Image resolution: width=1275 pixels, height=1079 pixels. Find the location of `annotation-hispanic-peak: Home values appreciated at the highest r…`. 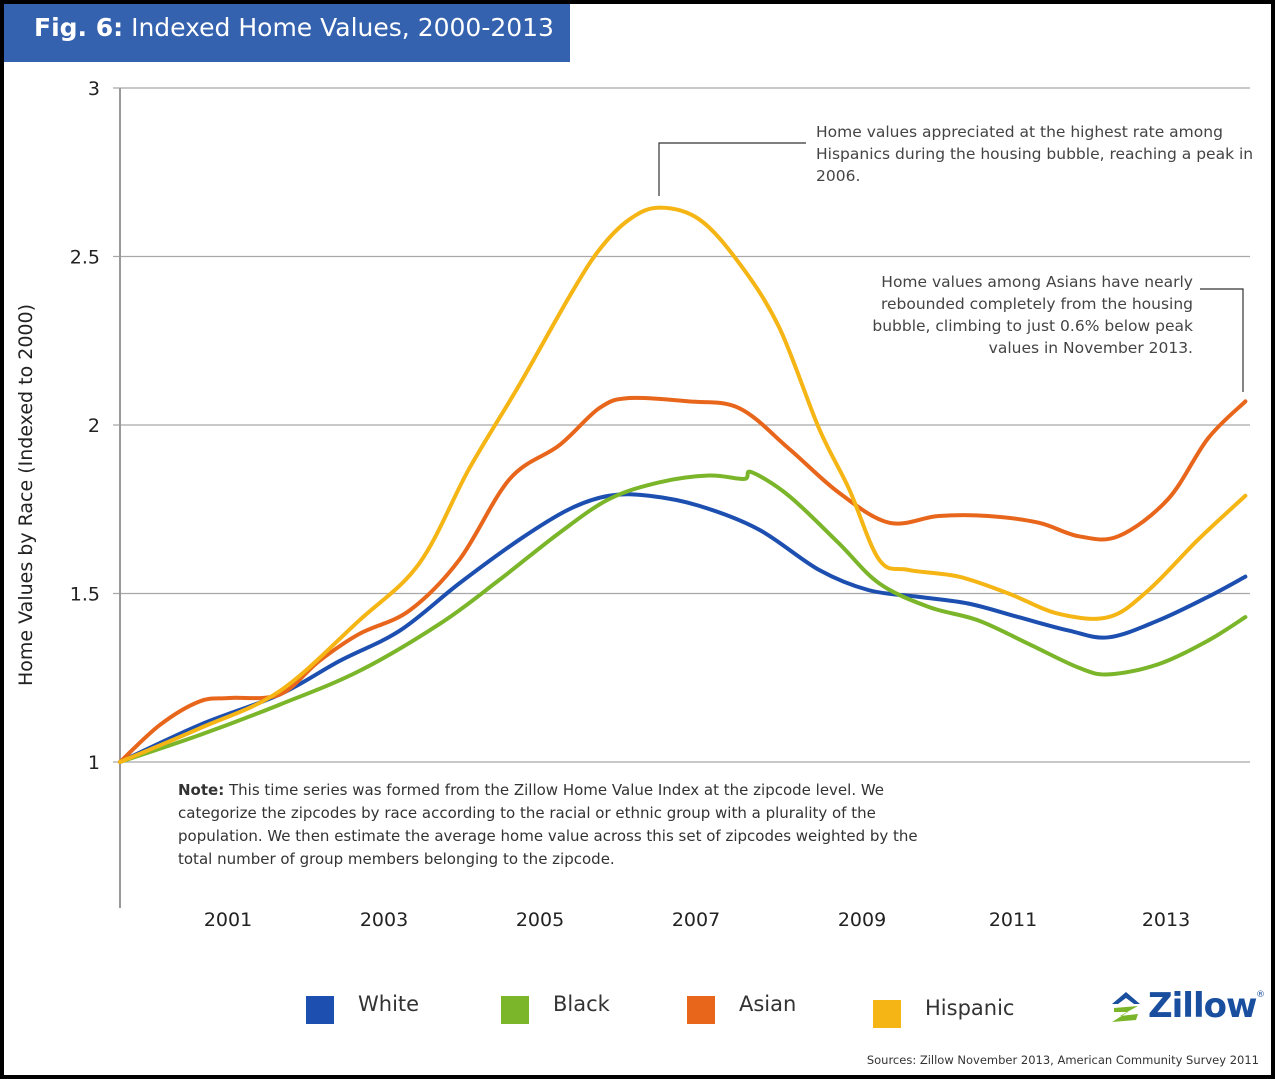

annotation-hispanic-peak: Home values appreciated at the highest r… is located at coordinates (1035, 154).